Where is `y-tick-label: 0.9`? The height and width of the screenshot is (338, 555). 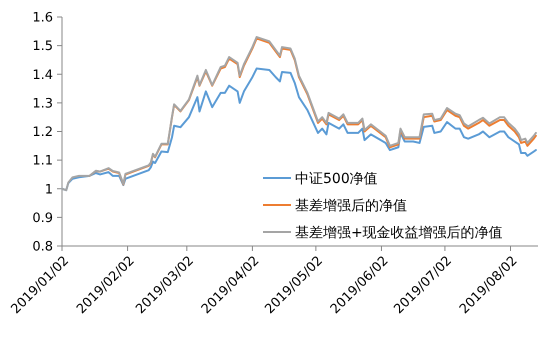 y-tick-label: 0.9 is located at coordinates (42, 218).